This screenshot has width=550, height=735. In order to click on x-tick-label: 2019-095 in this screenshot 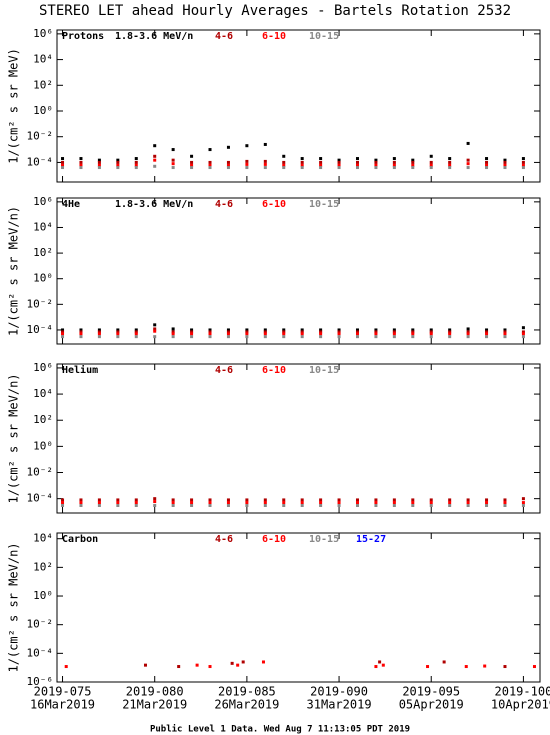, I will do `click(431, 692)`.